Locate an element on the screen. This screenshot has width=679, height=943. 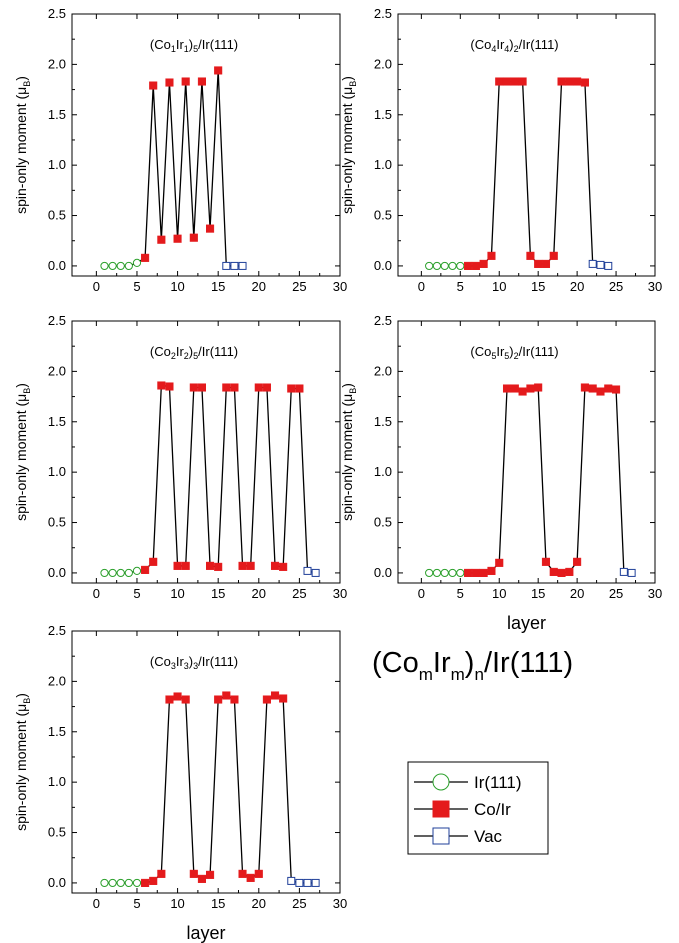
panel-title: (Co3Ir3)3/Ir(111) is located at coordinates (194, 662).